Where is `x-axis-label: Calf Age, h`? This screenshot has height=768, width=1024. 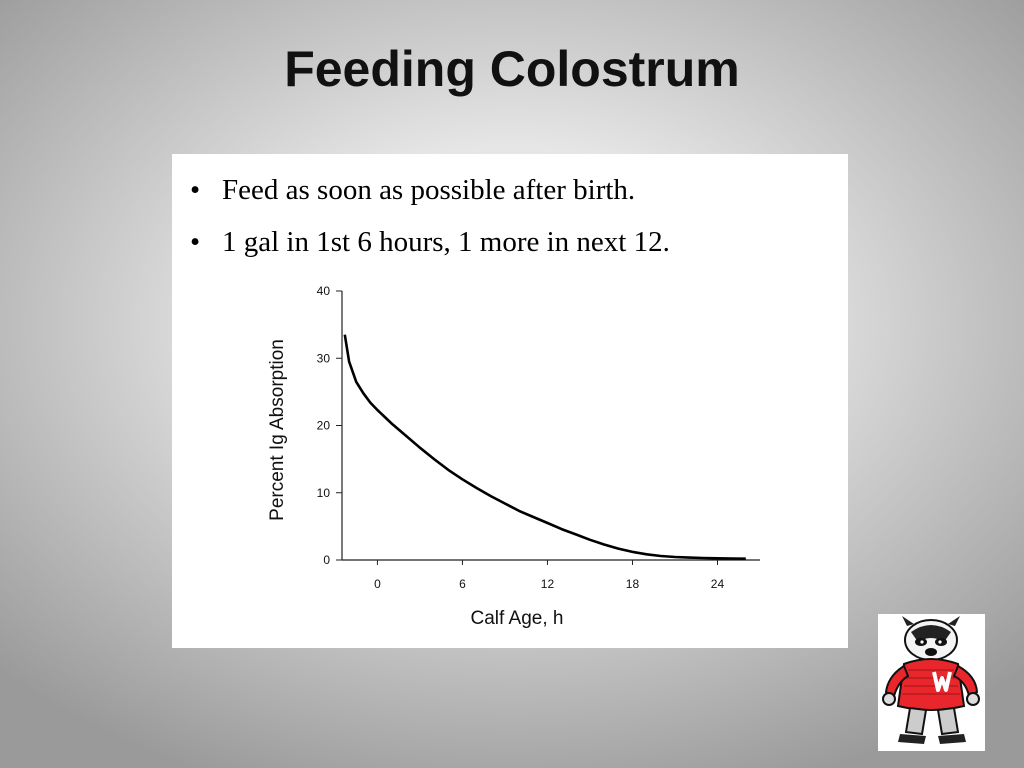 x-axis-label: Calf Age, h is located at coordinates (517, 618).